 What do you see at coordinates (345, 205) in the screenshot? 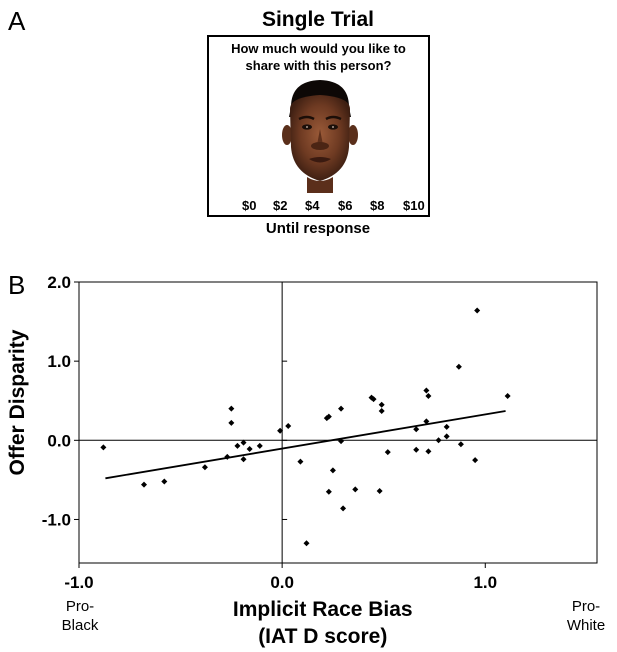
I see `scale-label-6: $6` at bounding box center [345, 205].